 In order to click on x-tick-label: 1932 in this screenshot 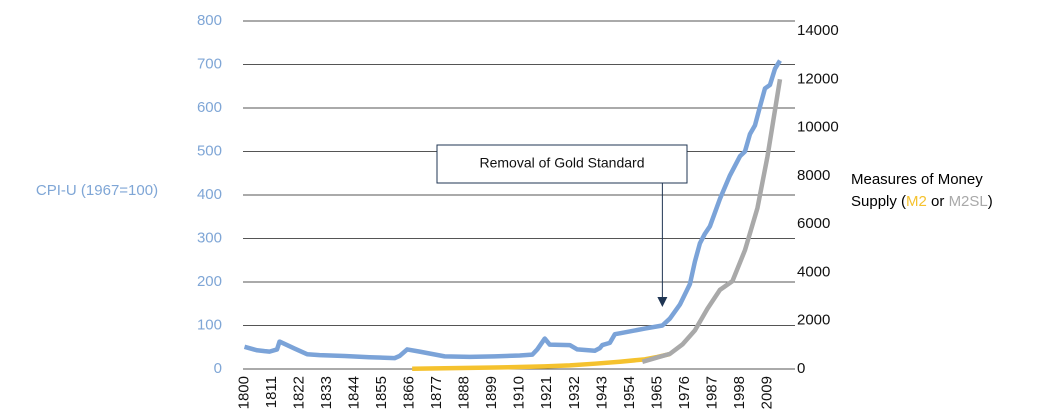, I will do `click(574, 392)`.